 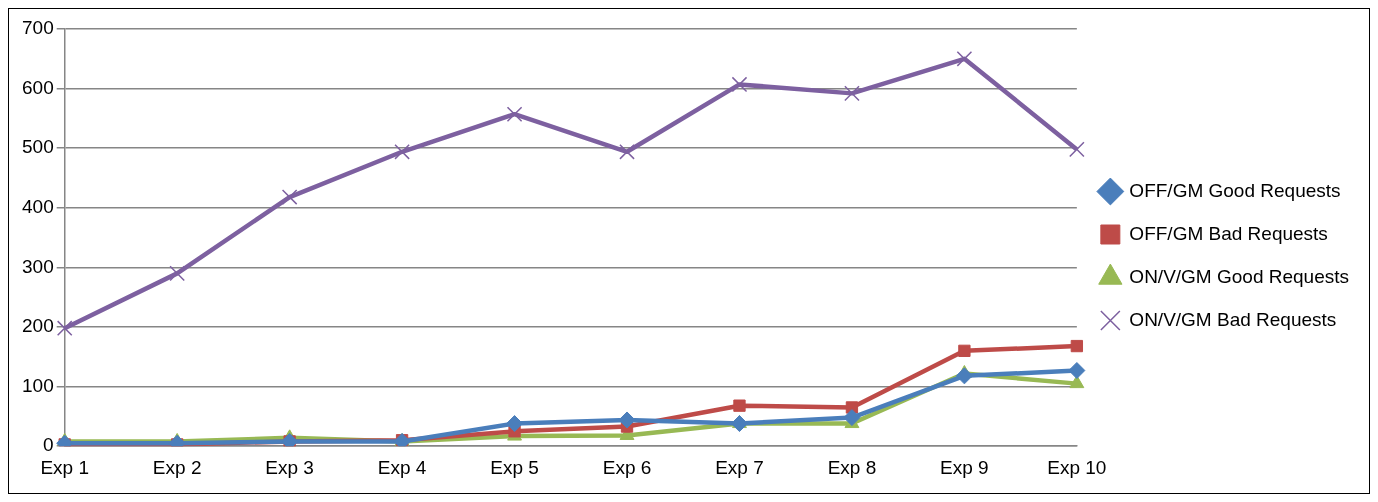 What do you see at coordinates (38, 87) in the screenshot?
I see `y-tick-label: 600` at bounding box center [38, 87].